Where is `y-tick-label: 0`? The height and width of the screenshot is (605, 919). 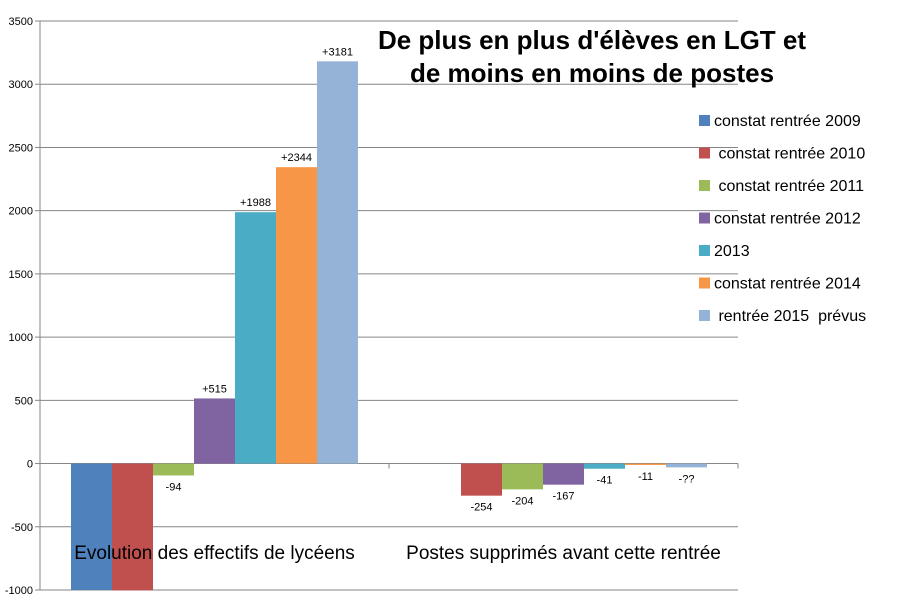
y-tick-label: 0 is located at coordinates (30, 465).